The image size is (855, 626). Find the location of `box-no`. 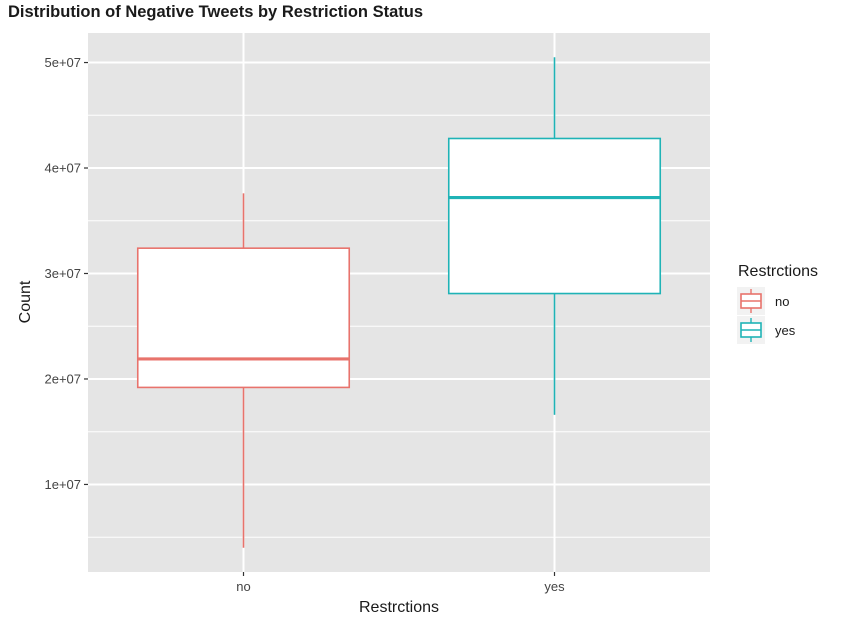

box-no is located at coordinates (243, 370).